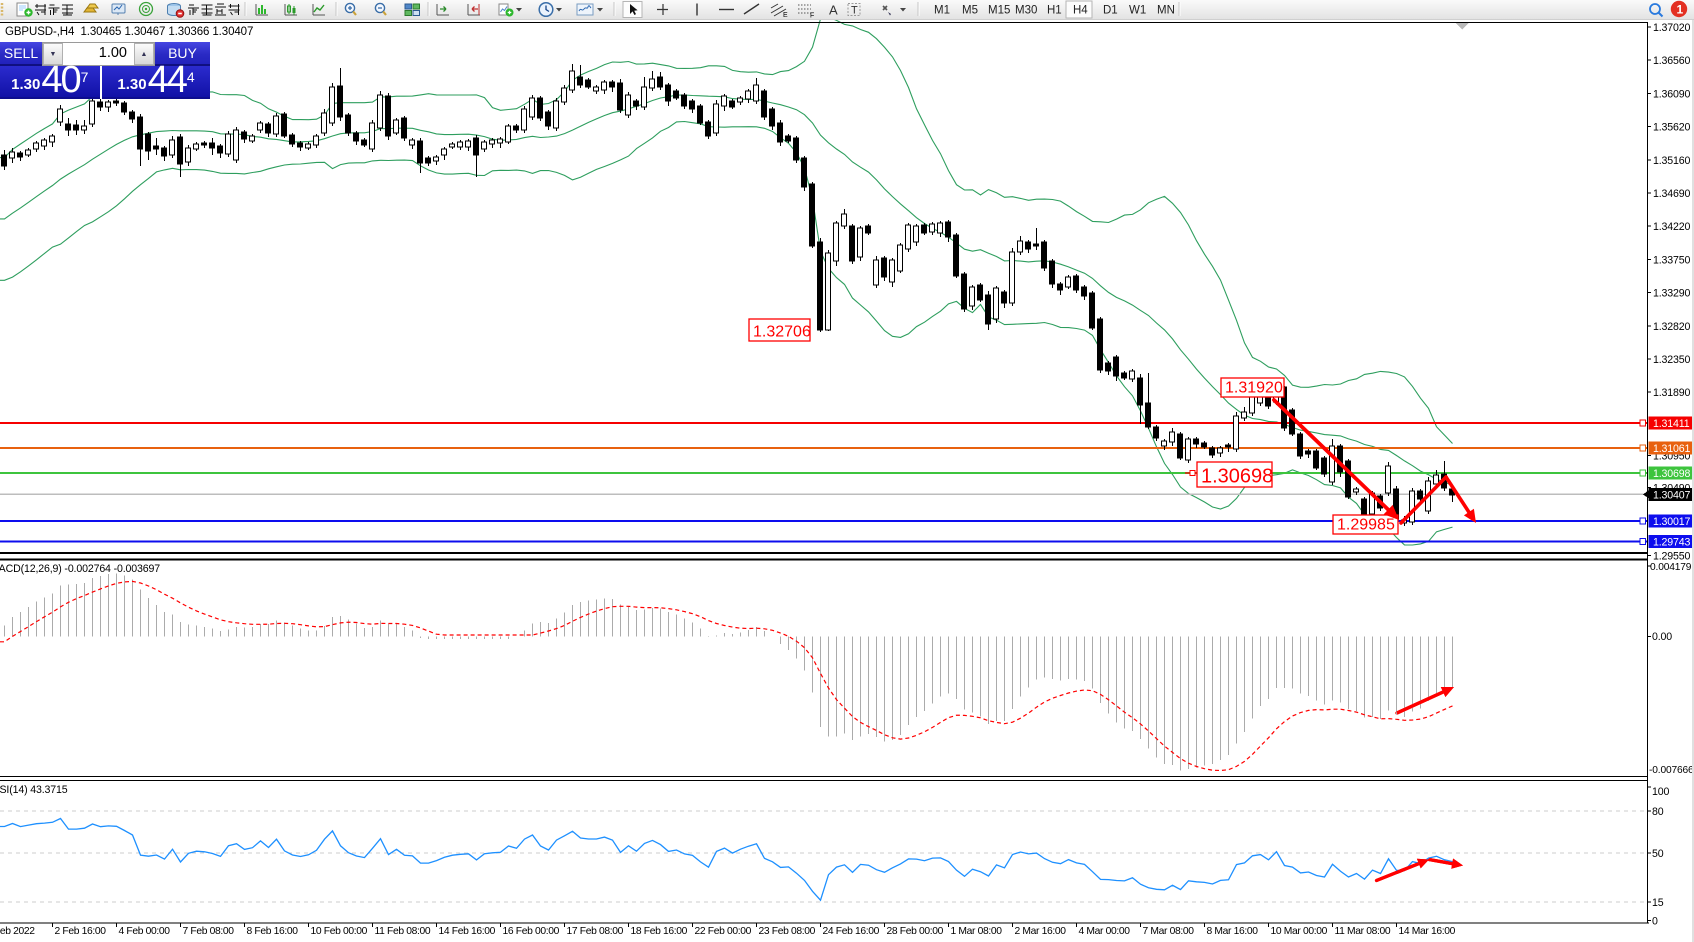 This screenshot has width=1694, height=942. What do you see at coordinates (1671, 424) in the screenshot?
I see `svg-text: 1.31411` at bounding box center [1671, 424].